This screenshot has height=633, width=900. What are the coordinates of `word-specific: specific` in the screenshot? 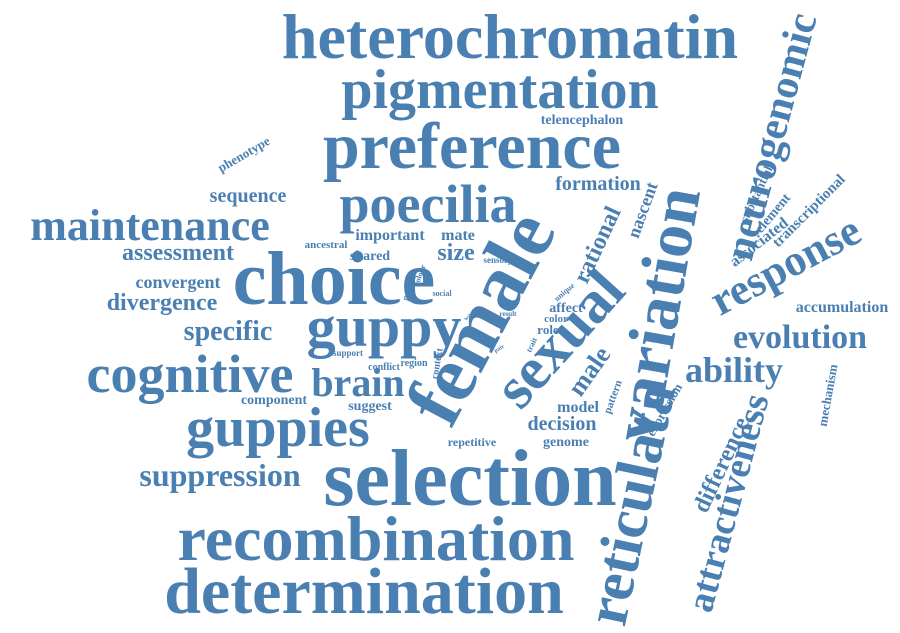 It's located at (228, 331).